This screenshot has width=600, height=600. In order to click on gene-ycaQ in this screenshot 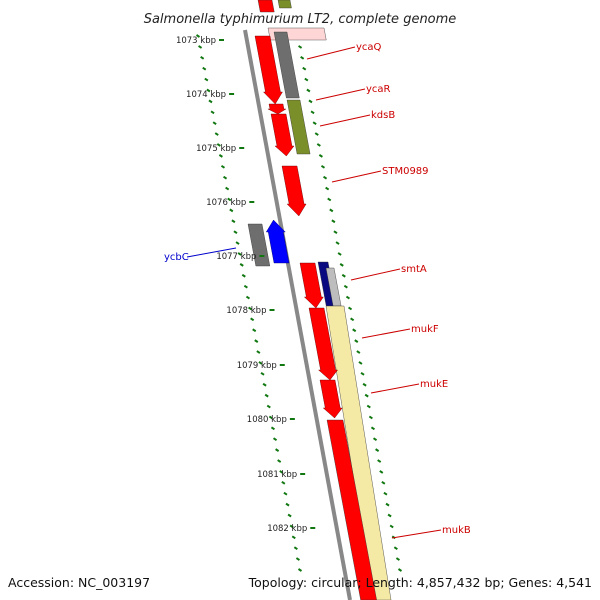, I will do `click(268, 70)`.